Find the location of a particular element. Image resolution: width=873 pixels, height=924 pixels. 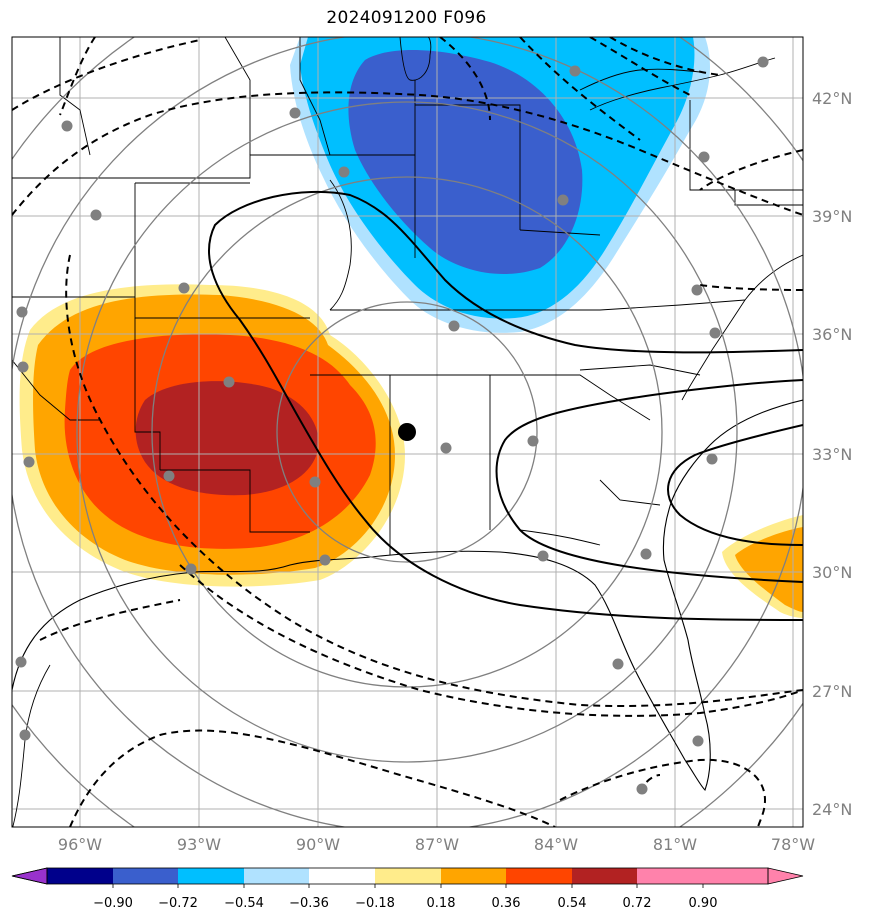

colorbar-label: −0.72 is located at coordinates (178, 903).